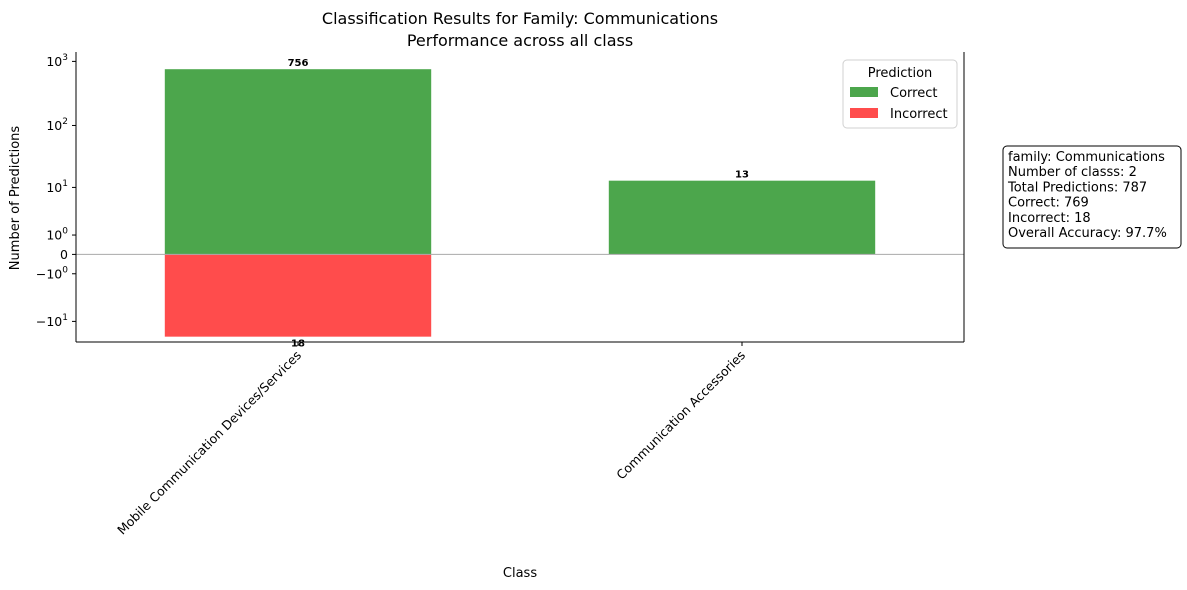 This screenshot has height=590, width=1187. I want to click on y-tick-exponent: 3, so click(65, 58).